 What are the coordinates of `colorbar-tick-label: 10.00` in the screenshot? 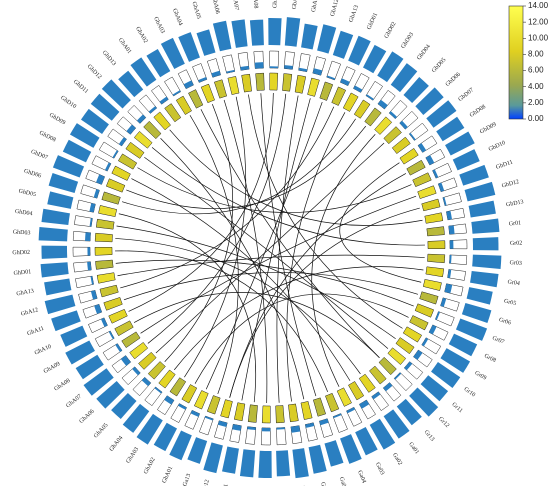 It's located at (538, 37).